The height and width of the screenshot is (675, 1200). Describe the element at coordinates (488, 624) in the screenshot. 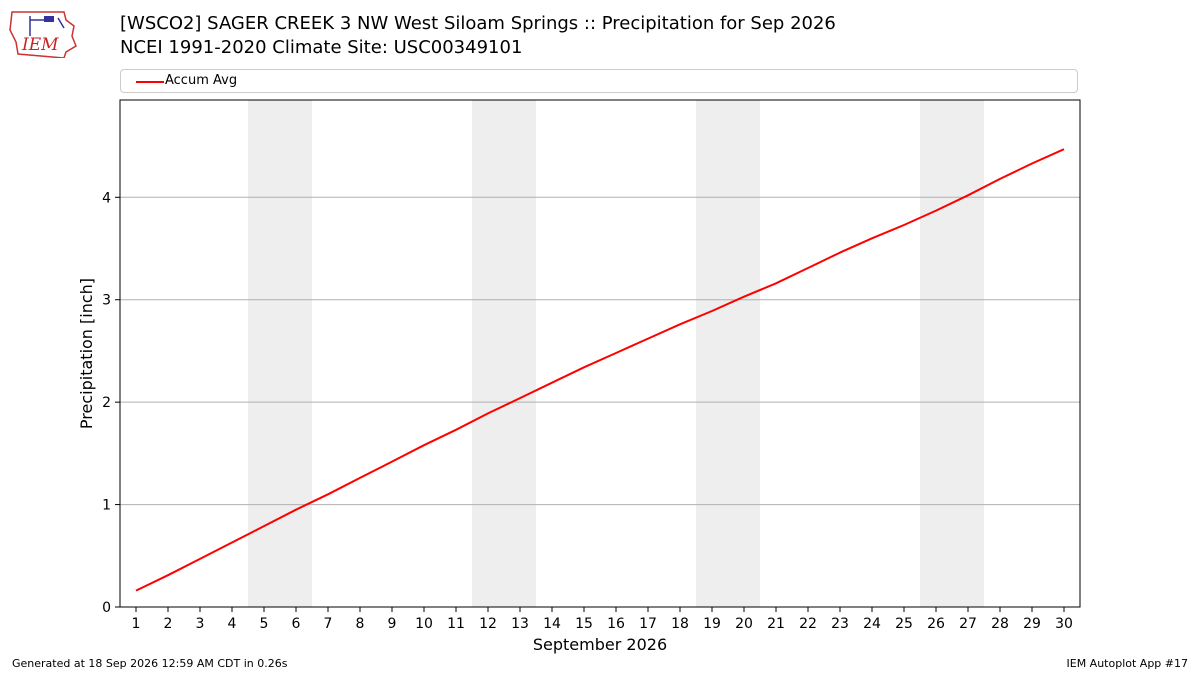

I see `x-tick-label-12: 12` at that location.